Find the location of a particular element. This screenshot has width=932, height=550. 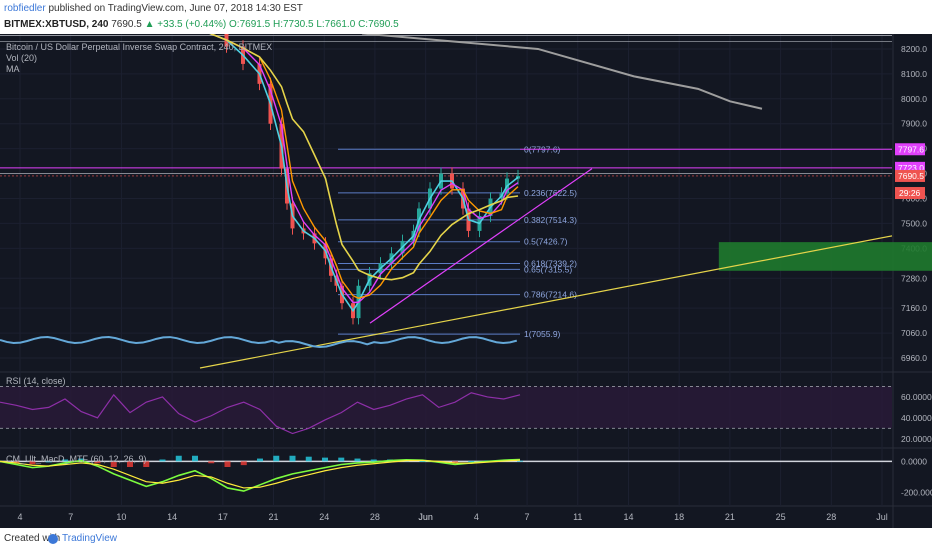

x-tick-label: 21 is located at coordinates (274, 517).